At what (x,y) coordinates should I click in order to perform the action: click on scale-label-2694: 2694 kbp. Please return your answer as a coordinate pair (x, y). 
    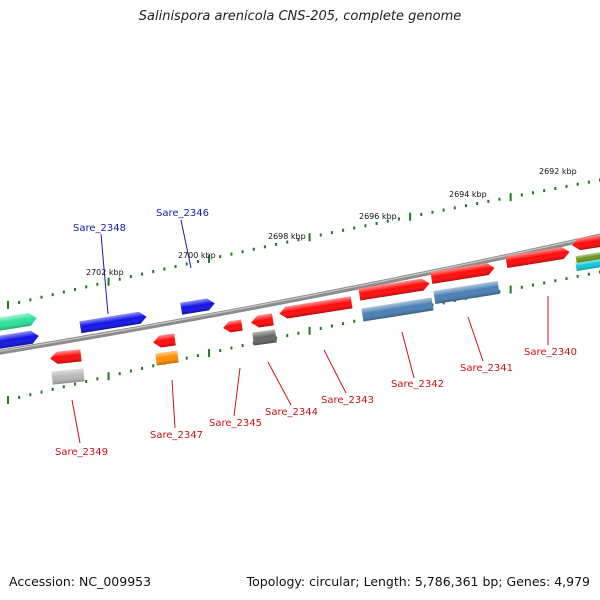
    Looking at the image, I should click on (468, 194).